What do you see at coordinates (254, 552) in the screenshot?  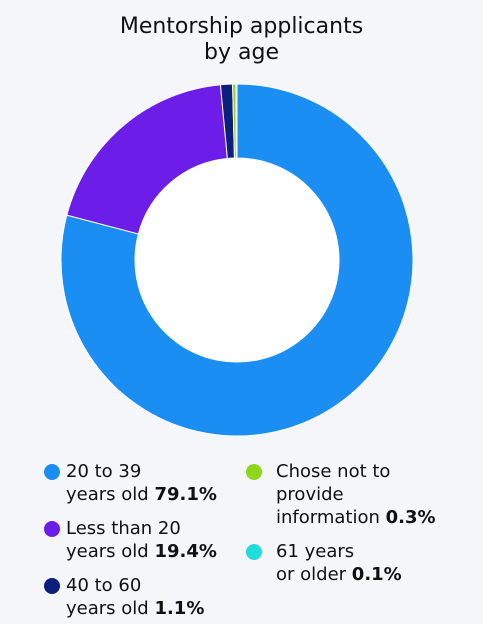 I see `legend-swatch-61-or-older` at bounding box center [254, 552].